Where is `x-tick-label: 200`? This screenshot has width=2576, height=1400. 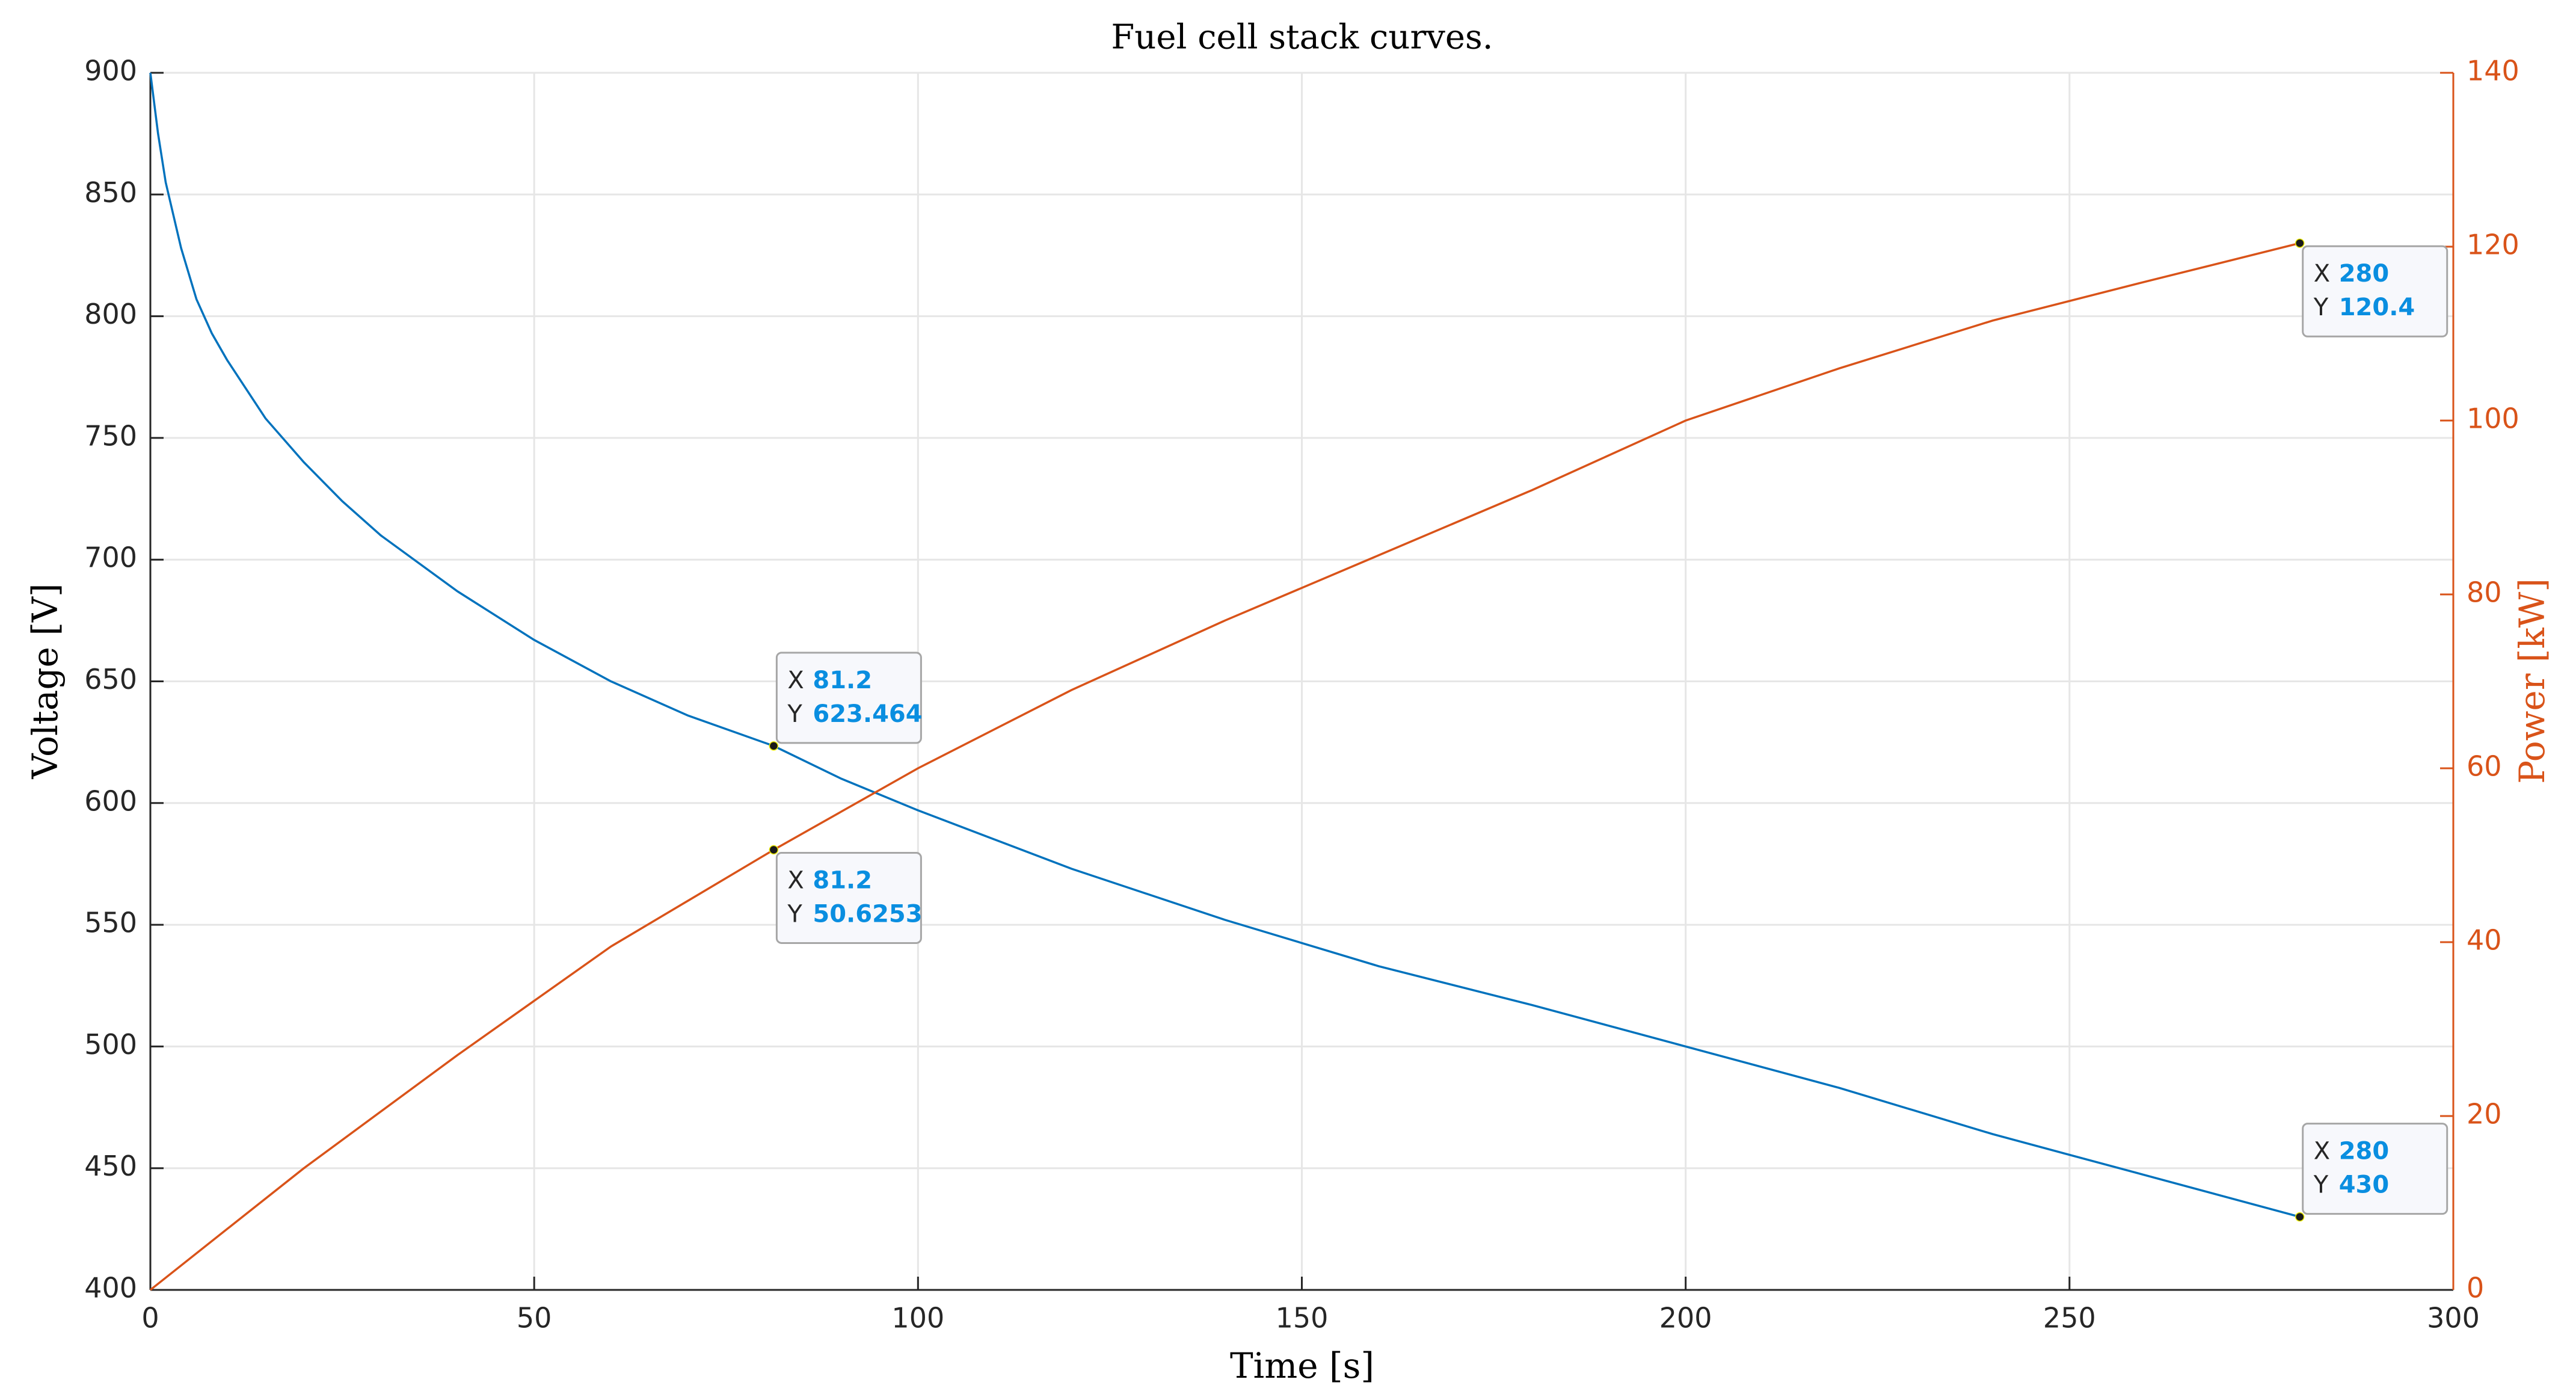 x-tick-label: 200 is located at coordinates (1686, 1318).